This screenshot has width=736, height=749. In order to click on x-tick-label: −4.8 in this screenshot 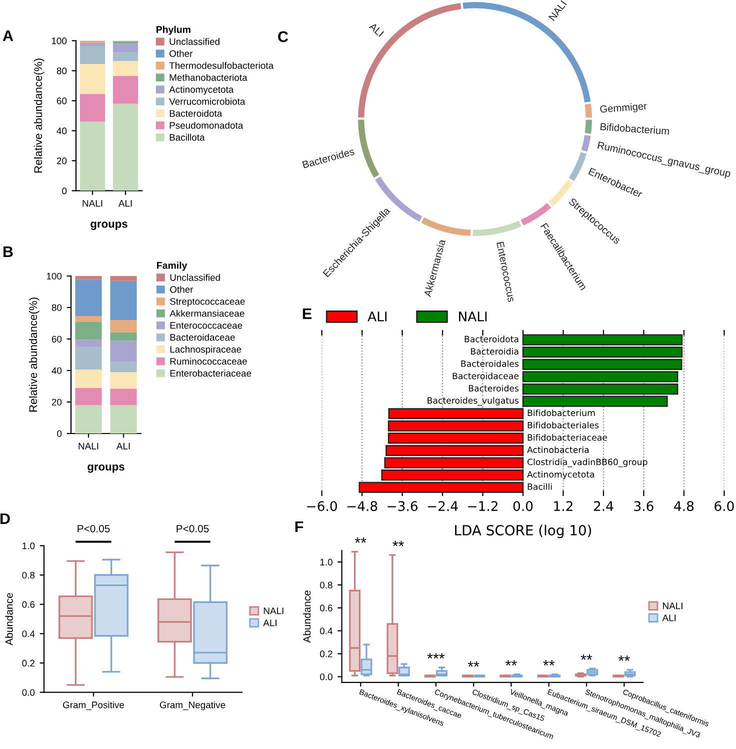, I will do `click(362, 506)`.